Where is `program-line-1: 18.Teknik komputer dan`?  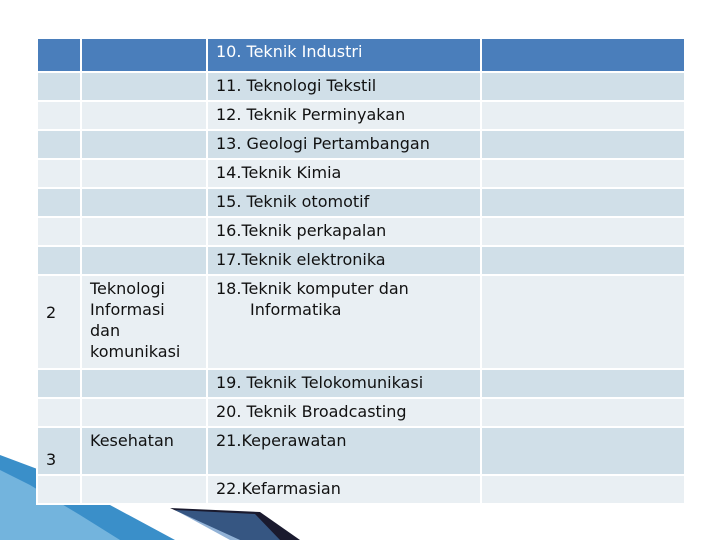 program-line-1: 18.Teknik komputer dan is located at coordinates (312, 288).